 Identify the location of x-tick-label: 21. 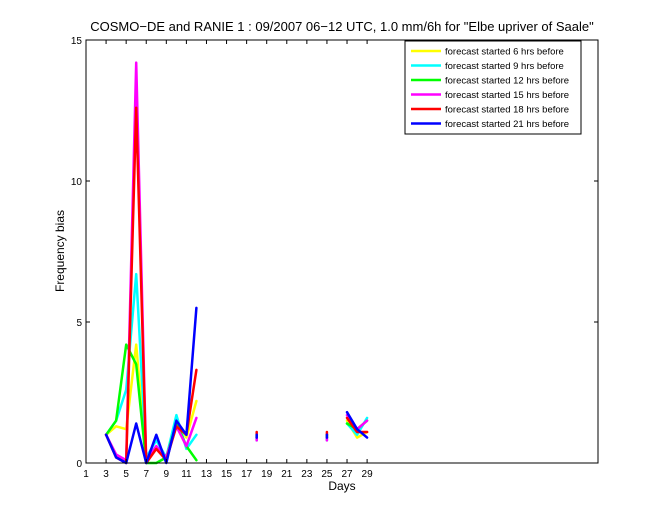
(287, 474).